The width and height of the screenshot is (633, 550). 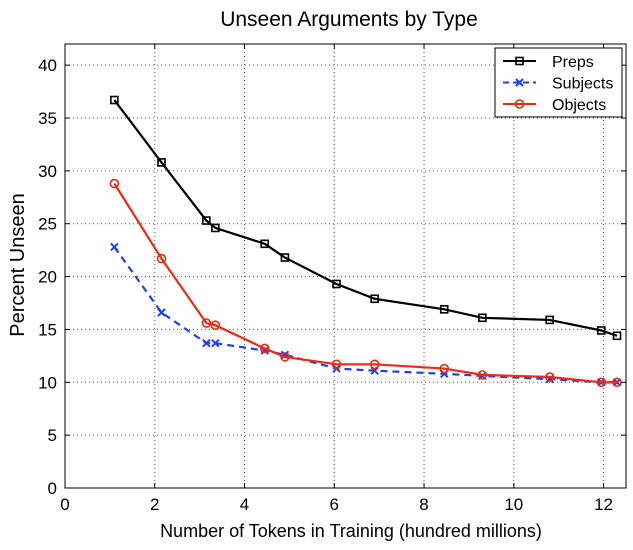 I want to click on y-tick-label: 0, so click(x=52, y=488).